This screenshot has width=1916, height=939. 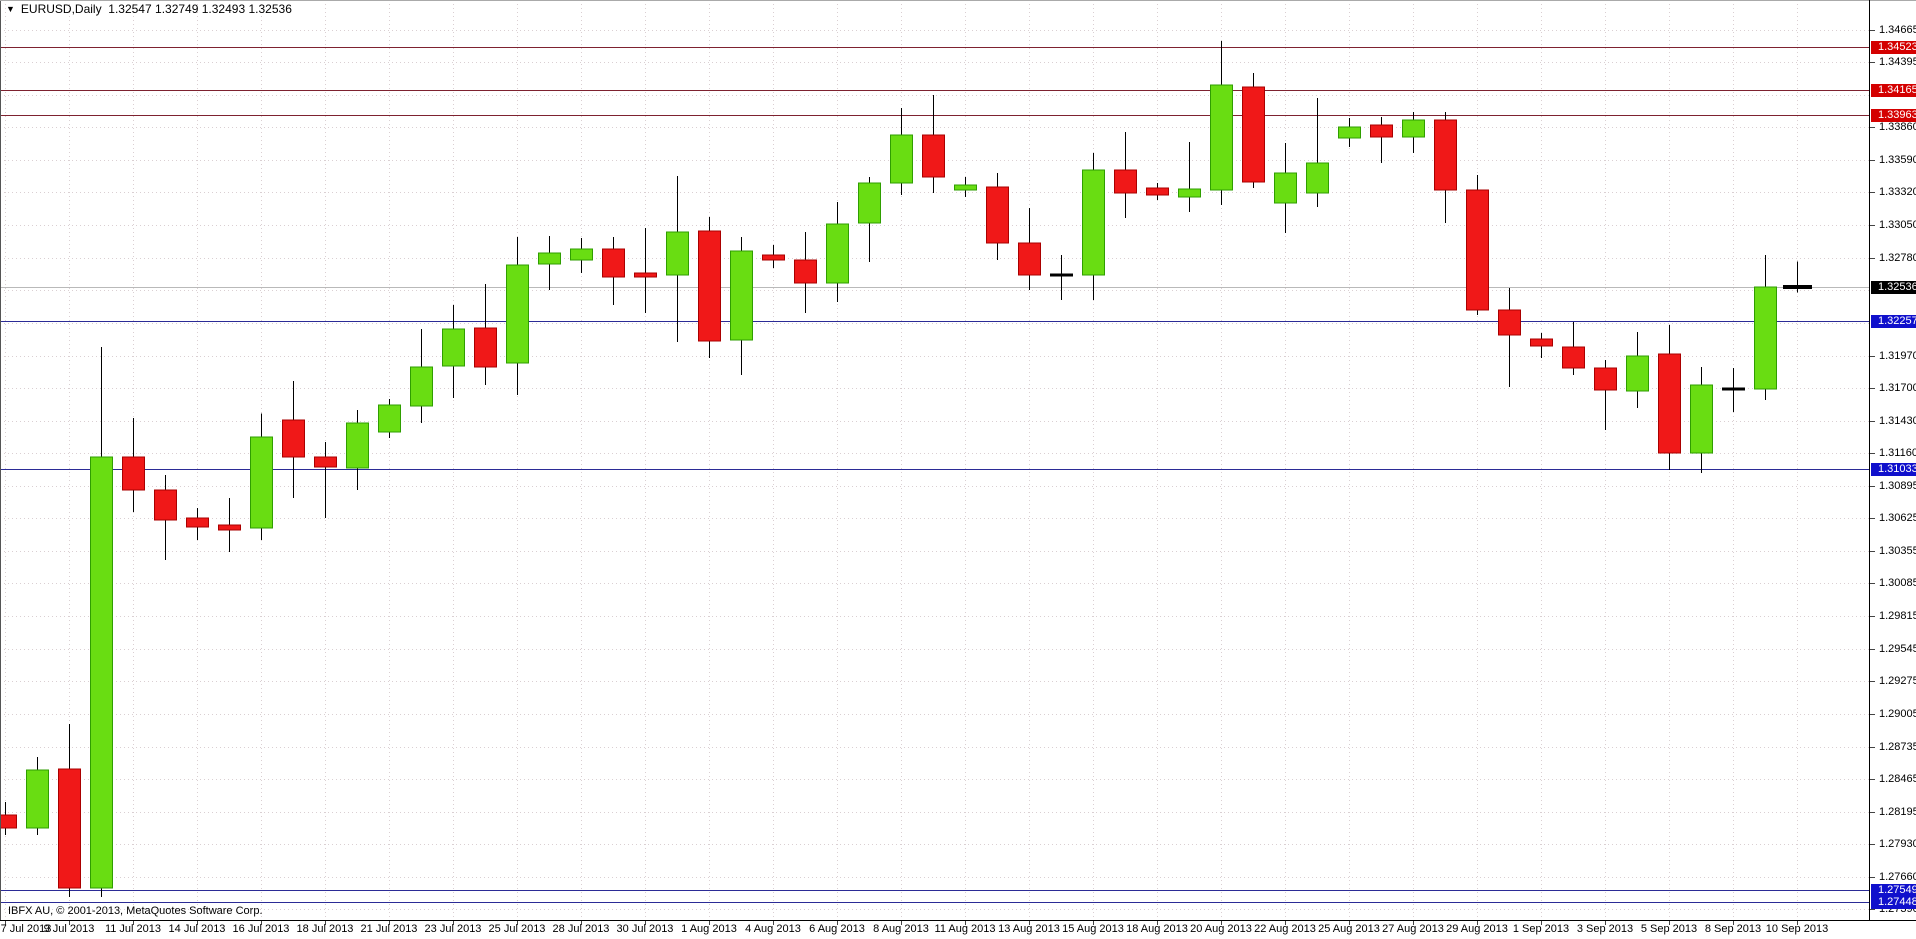 I want to click on price-tag-blue: 1.31033, so click(x=1893, y=469).